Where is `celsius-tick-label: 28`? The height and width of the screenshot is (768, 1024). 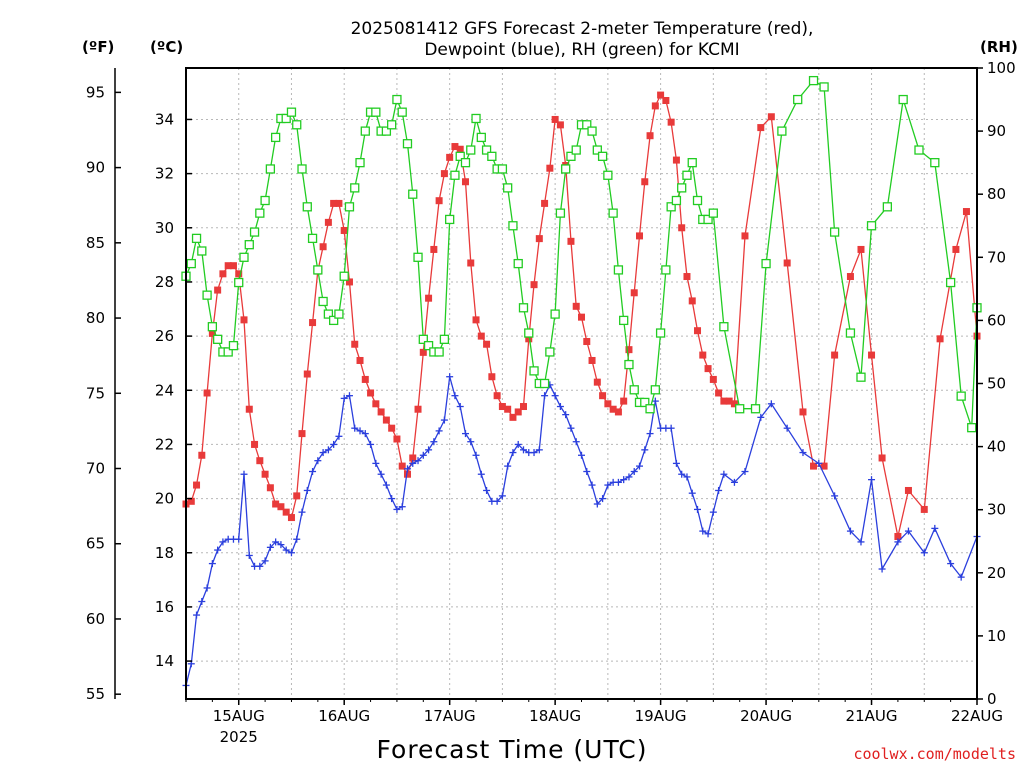 celsius-tick-label: 28 is located at coordinates (164, 282).